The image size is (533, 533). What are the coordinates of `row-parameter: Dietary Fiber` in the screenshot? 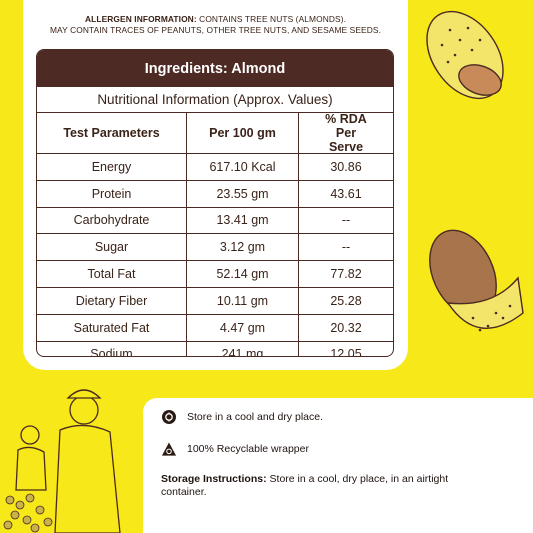 It's located at (112, 300).